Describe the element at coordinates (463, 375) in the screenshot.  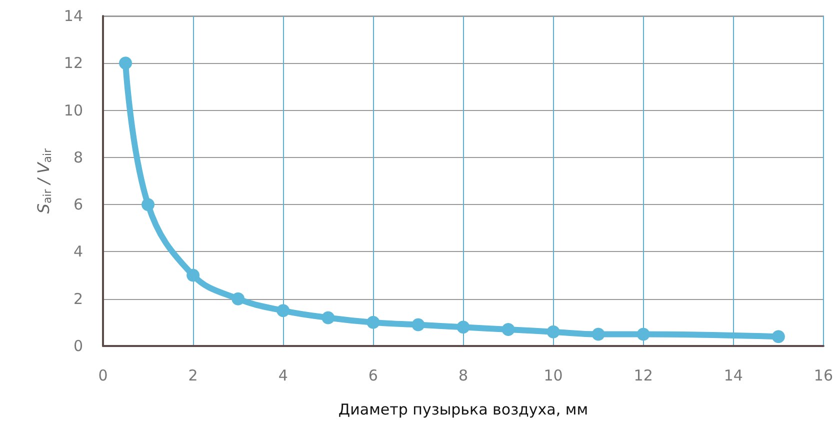
I see `x-tick-label: 8` at that location.